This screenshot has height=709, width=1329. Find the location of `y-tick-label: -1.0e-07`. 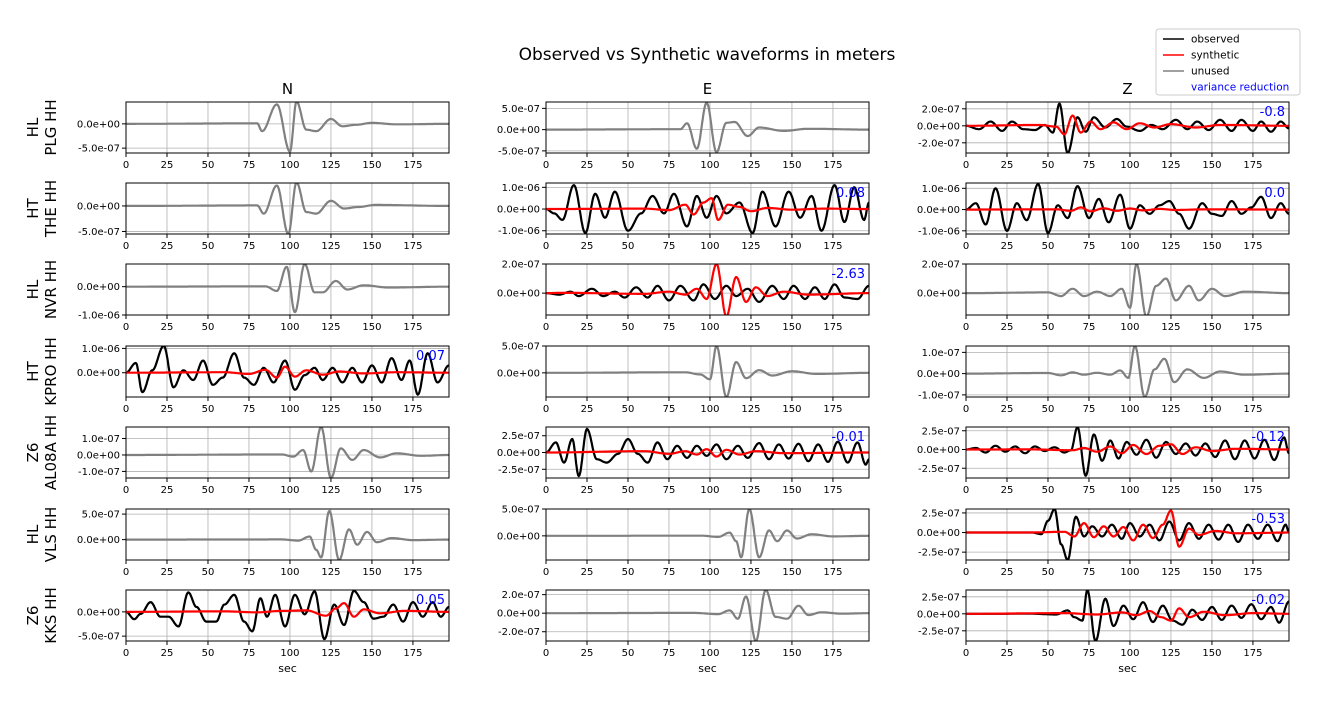

y-tick-label: -1.0e-07 is located at coordinates (939, 395).